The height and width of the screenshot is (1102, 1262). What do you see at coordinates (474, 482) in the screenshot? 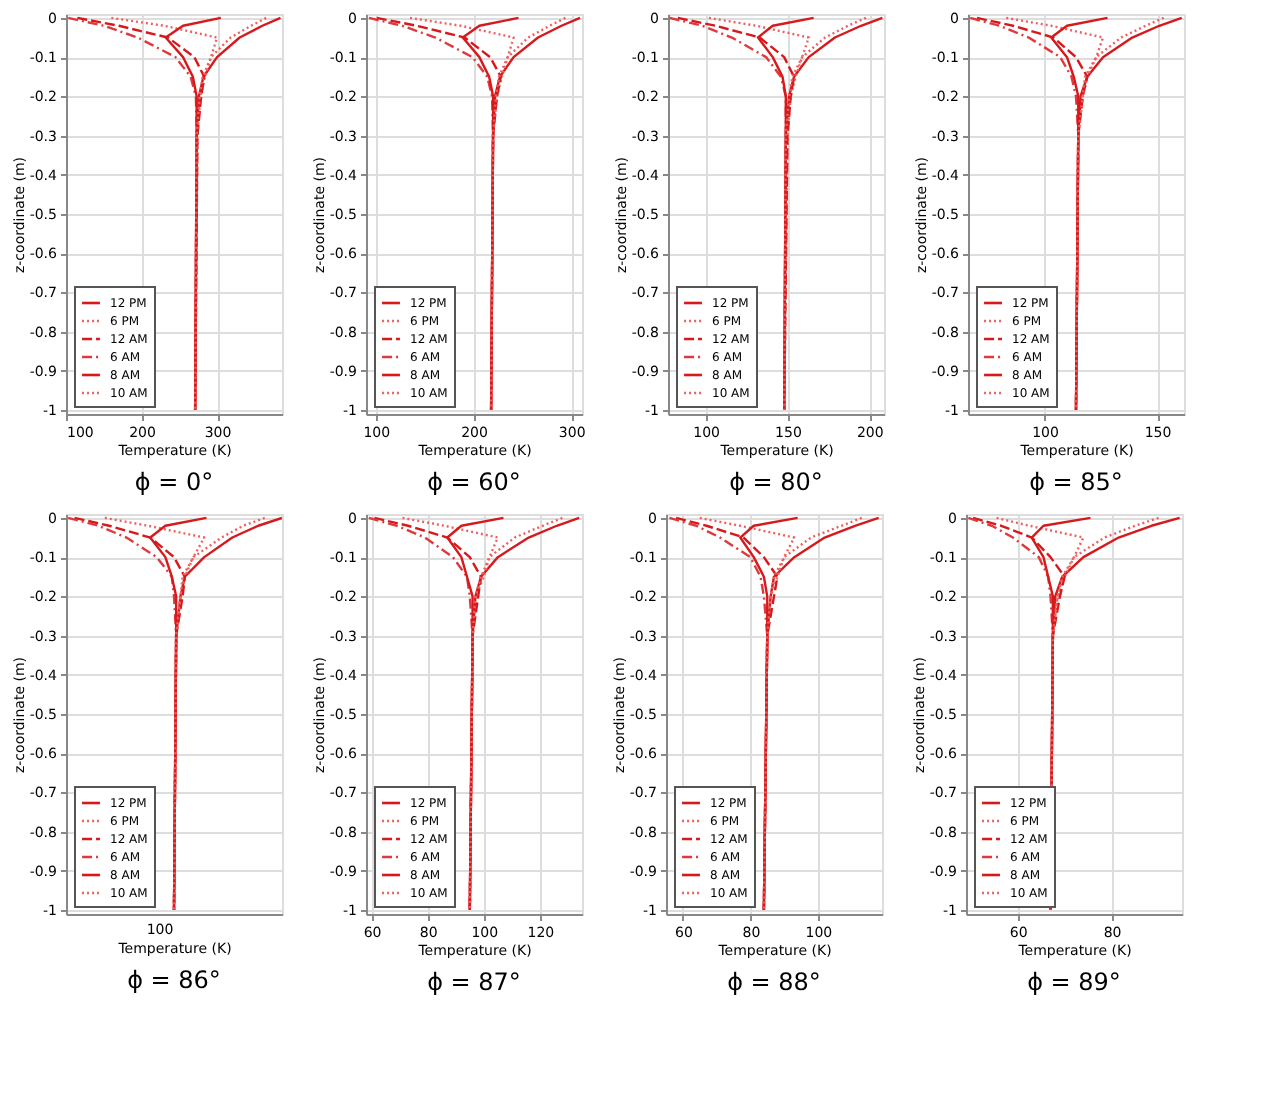
I see `text: ϕ = 60°` at bounding box center [474, 482].